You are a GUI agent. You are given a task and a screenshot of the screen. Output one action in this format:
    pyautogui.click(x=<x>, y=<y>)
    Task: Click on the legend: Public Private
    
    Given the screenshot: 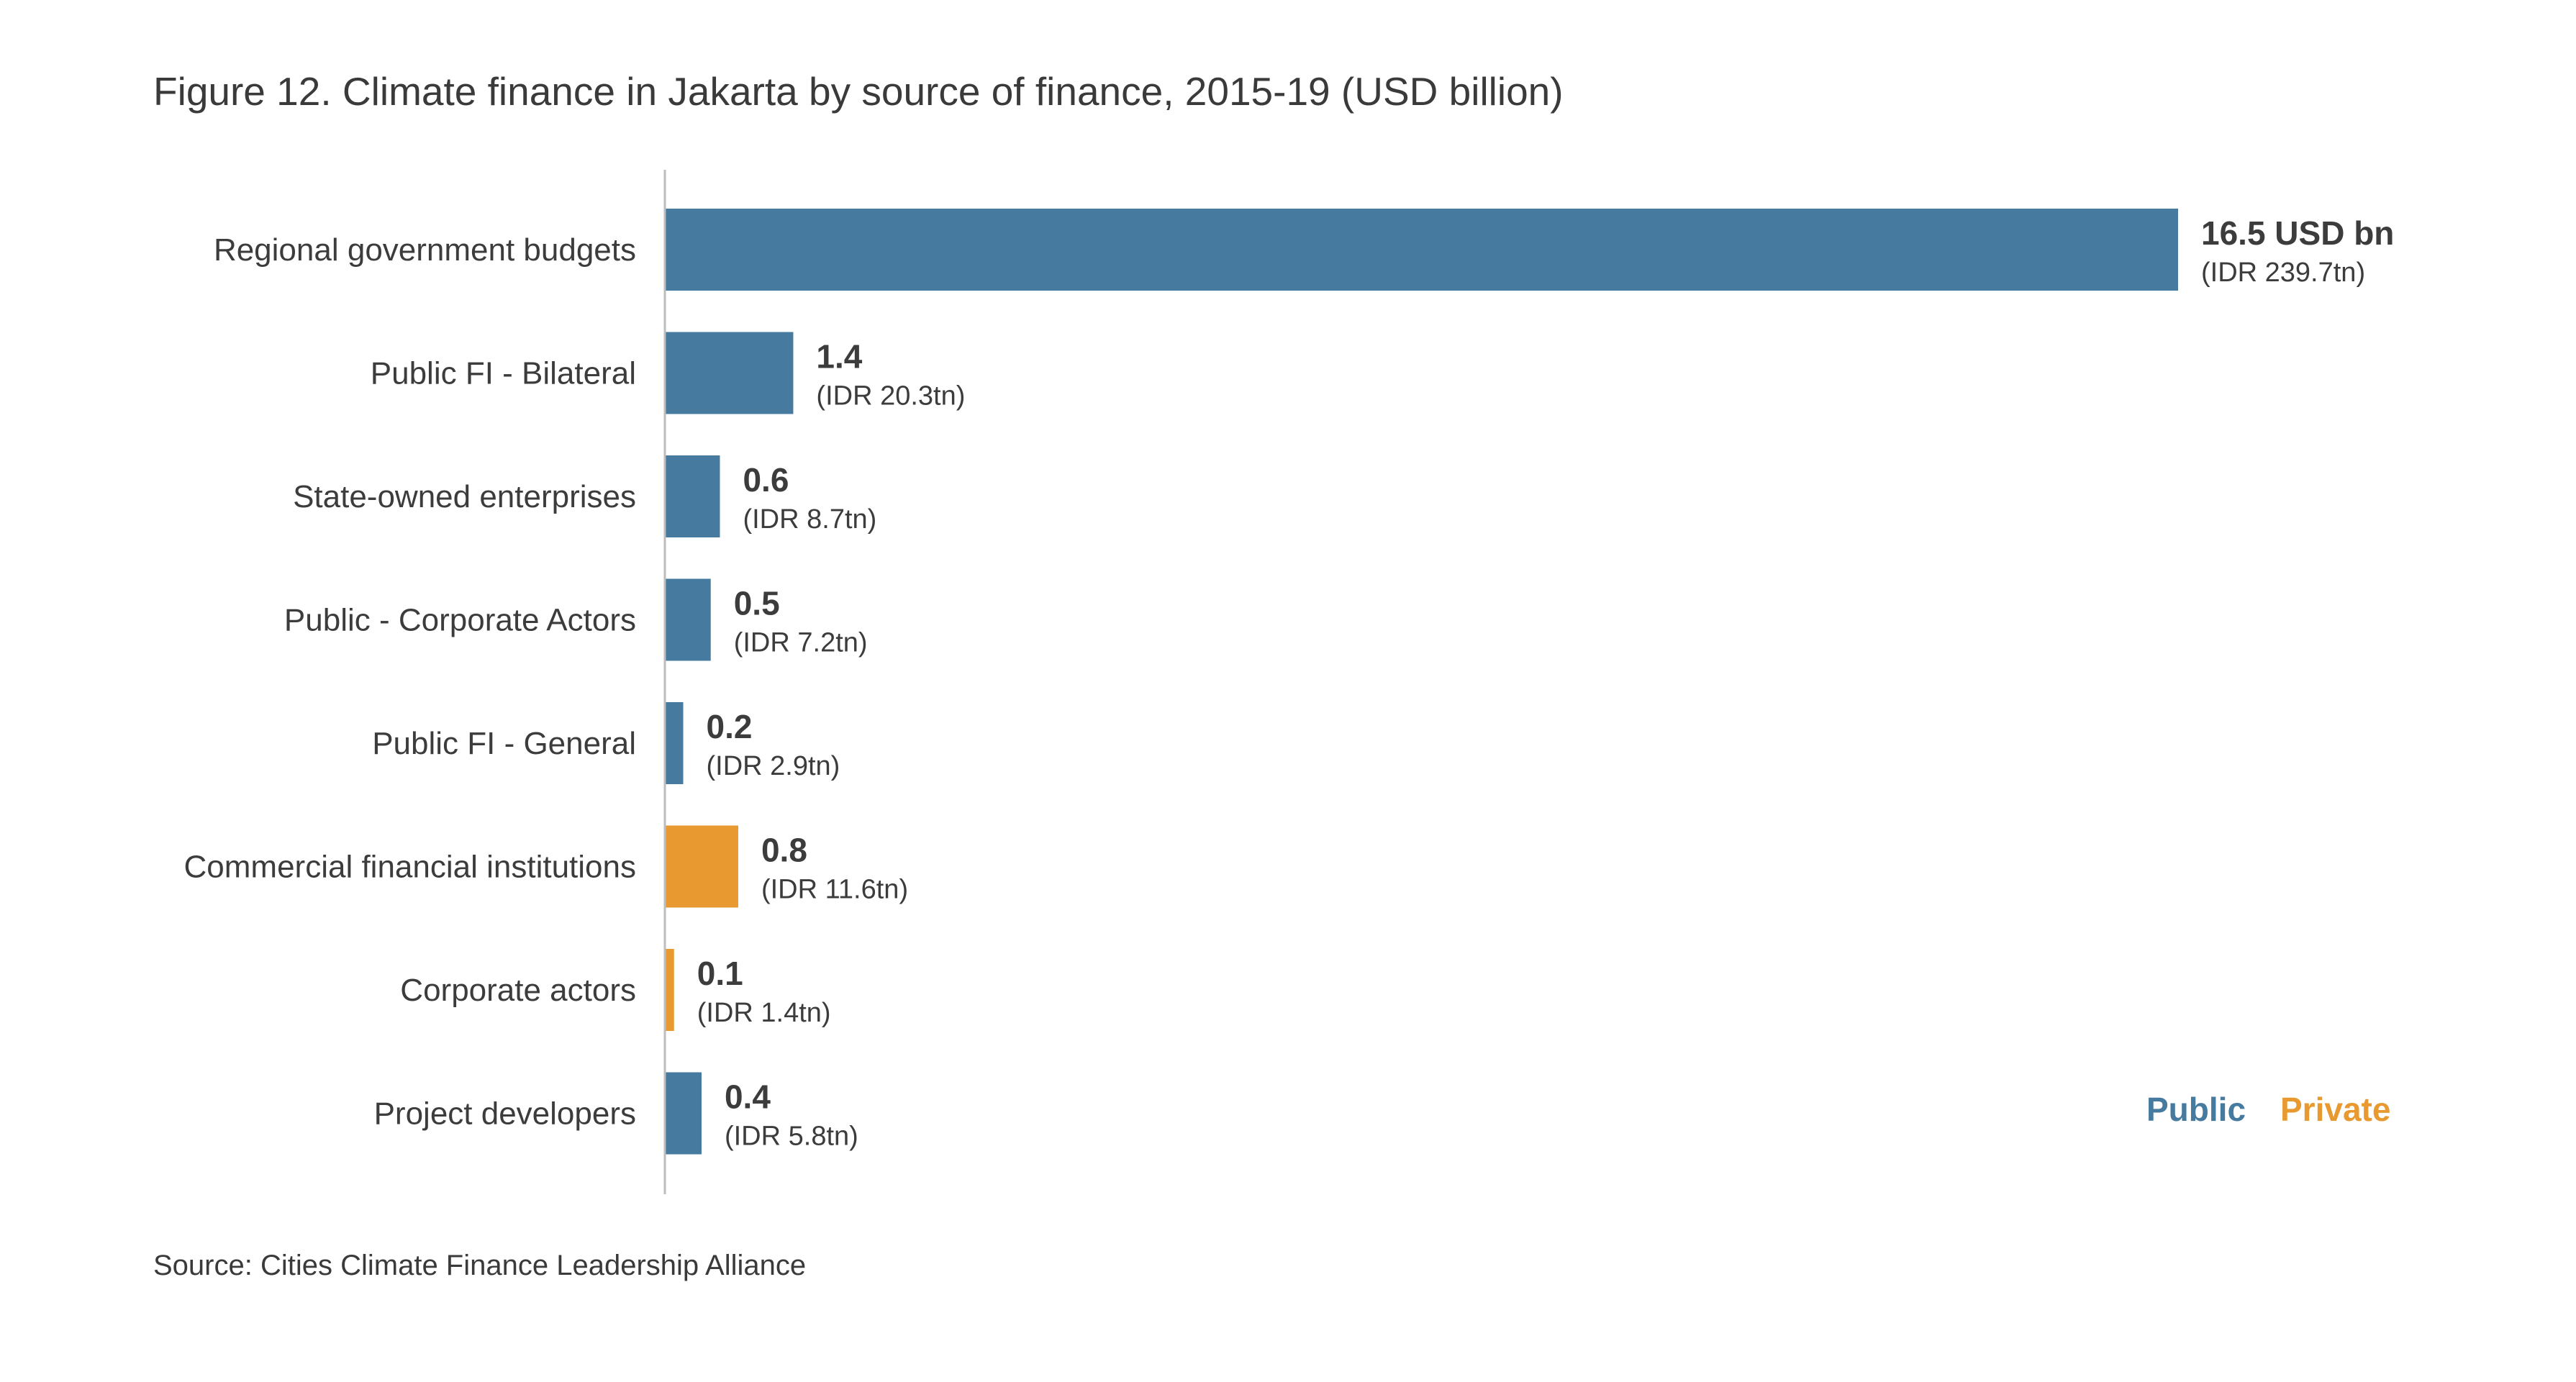 What is the action you would take?
    pyautogui.click(x=2268, y=1109)
    